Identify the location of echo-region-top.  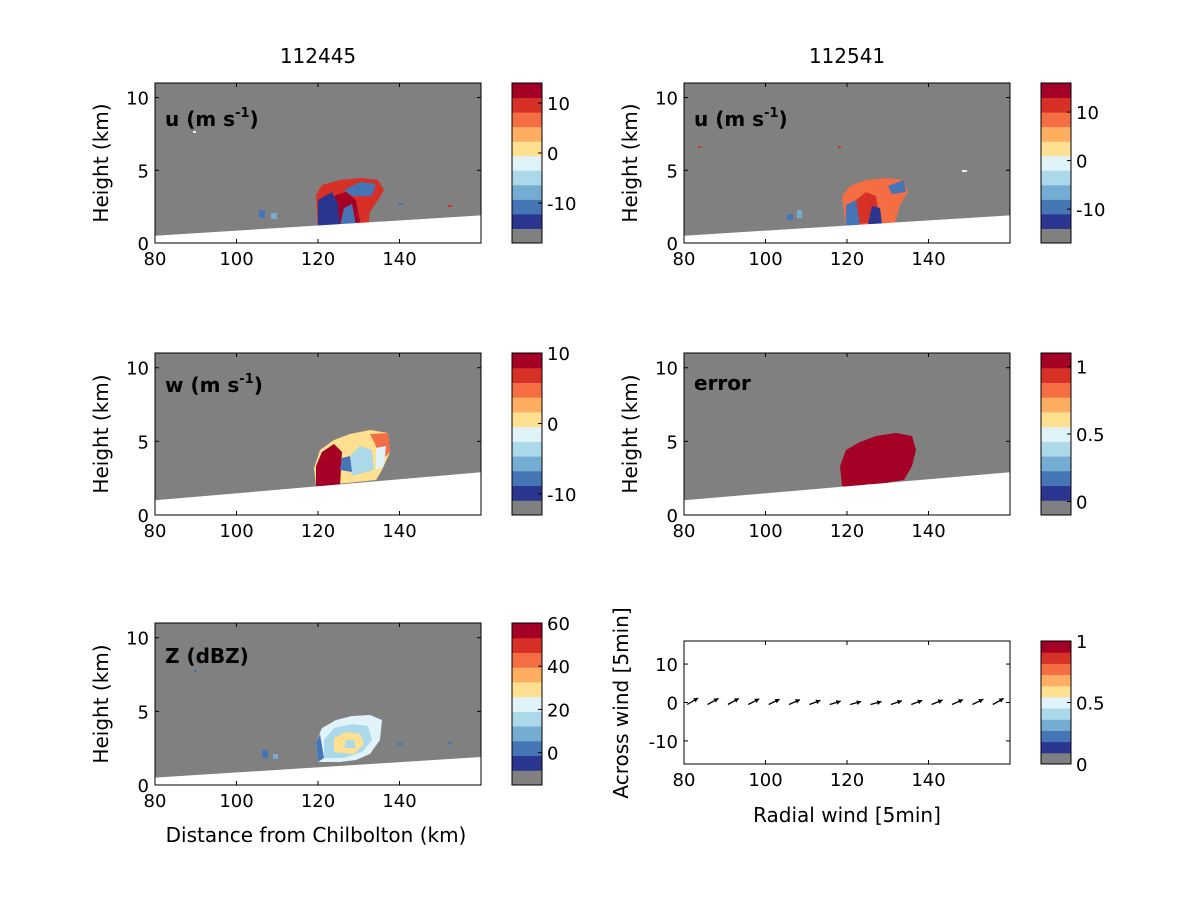
(360, 189).